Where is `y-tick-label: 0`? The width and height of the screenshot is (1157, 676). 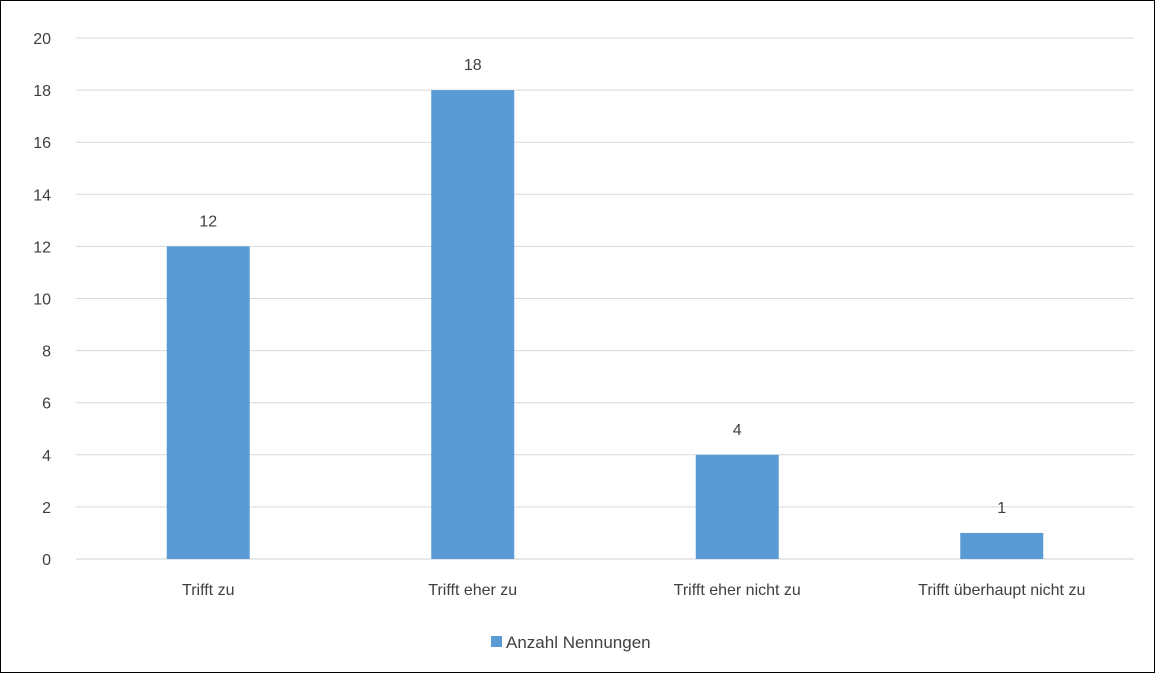 y-tick-label: 0 is located at coordinates (46, 560).